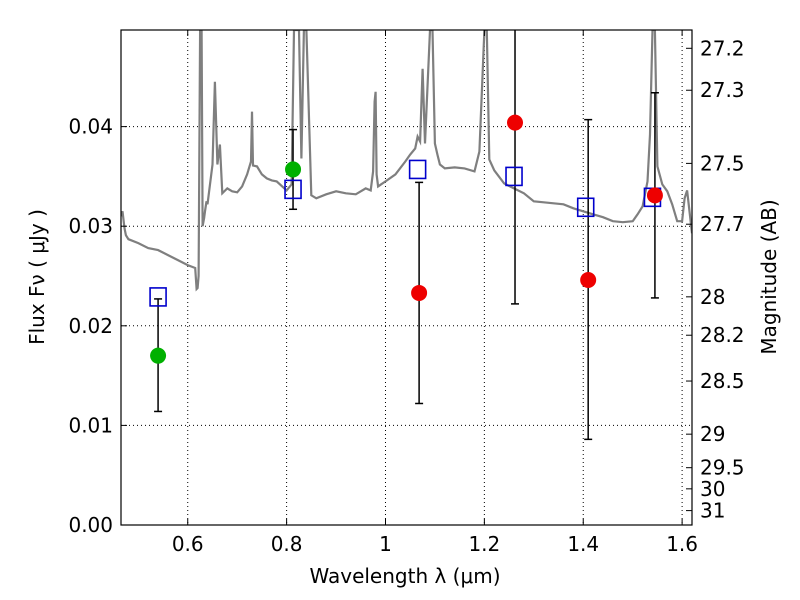 Image resolution: width=800 pixels, height=600 pixels. What do you see at coordinates (722, 335) in the screenshot?
I see `right-tick-label: 28.2` at bounding box center [722, 335].